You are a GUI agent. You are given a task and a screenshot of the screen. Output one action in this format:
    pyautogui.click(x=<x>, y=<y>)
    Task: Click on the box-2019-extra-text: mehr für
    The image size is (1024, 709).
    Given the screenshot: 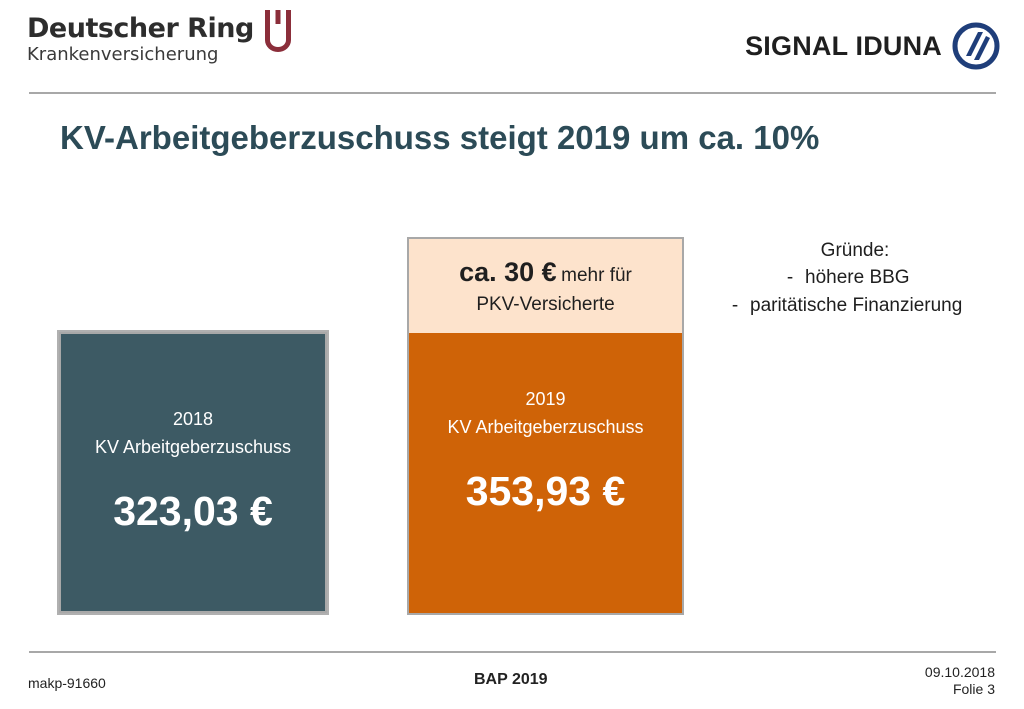 What is the action you would take?
    pyautogui.click(x=596, y=275)
    